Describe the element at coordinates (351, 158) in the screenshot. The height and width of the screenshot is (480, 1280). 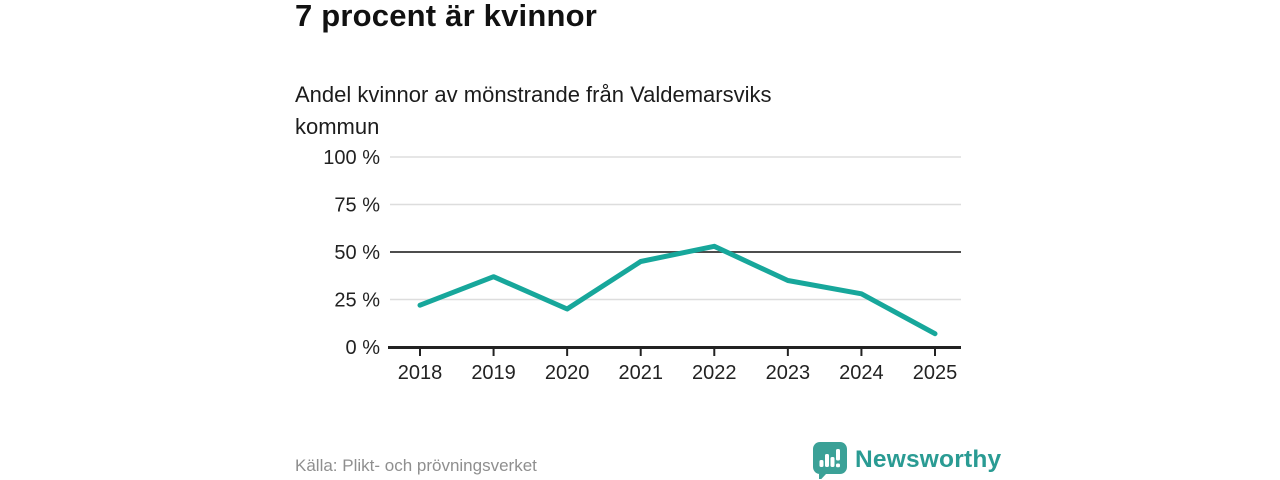
I see `y-axis-tick-label: 100 %` at that location.